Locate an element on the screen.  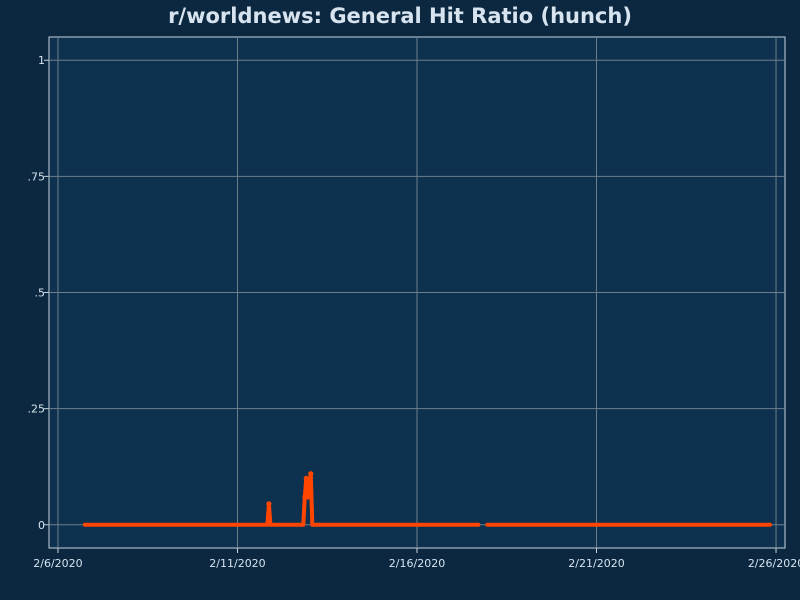
x-tick-label: 2/21/2020 is located at coordinates (596, 563).